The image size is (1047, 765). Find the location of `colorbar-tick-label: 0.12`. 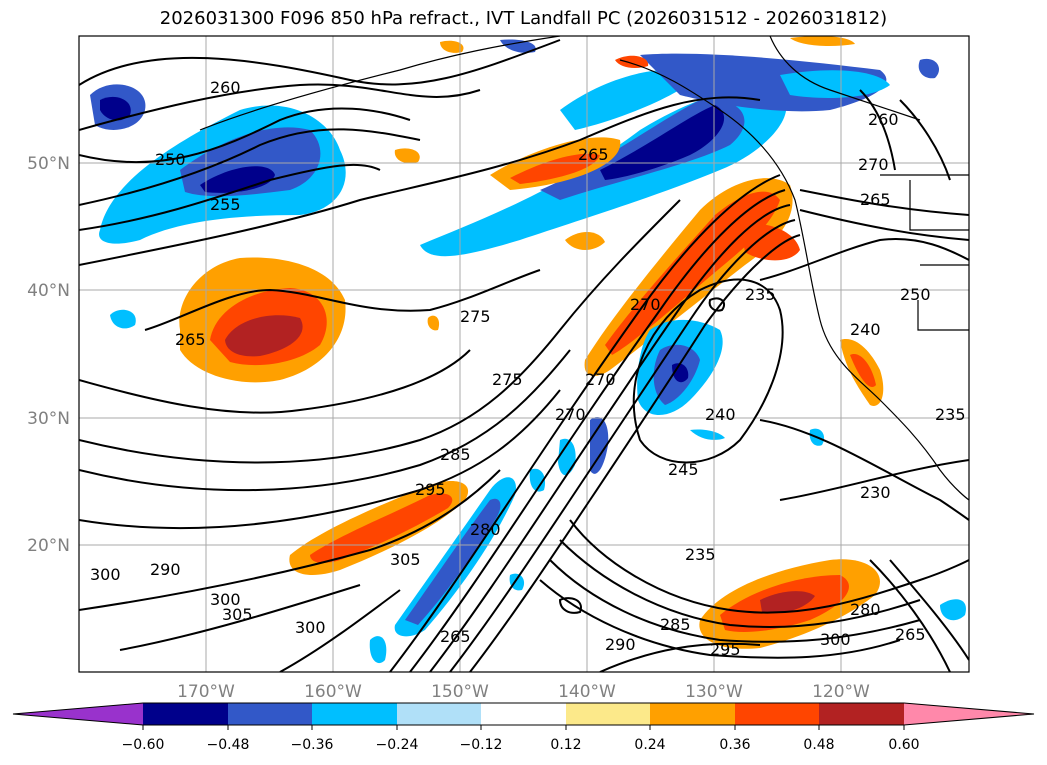

colorbar-tick-label: 0.12 is located at coordinates (565, 745).